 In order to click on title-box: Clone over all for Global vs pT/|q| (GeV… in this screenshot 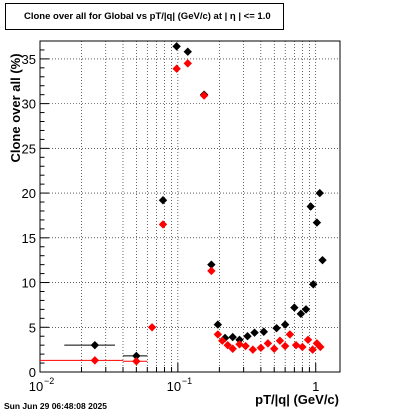, I will do `click(144, 16)`.